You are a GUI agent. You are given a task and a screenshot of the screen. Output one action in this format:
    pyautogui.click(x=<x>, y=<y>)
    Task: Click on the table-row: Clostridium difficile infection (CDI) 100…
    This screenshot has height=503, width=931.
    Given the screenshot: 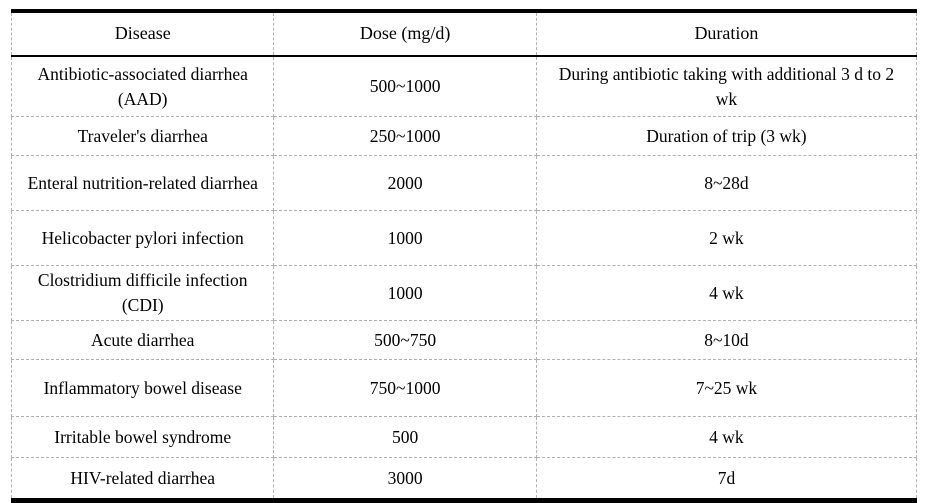 What is the action you would take?
    pyautogui.click(x=464, y=293)
    